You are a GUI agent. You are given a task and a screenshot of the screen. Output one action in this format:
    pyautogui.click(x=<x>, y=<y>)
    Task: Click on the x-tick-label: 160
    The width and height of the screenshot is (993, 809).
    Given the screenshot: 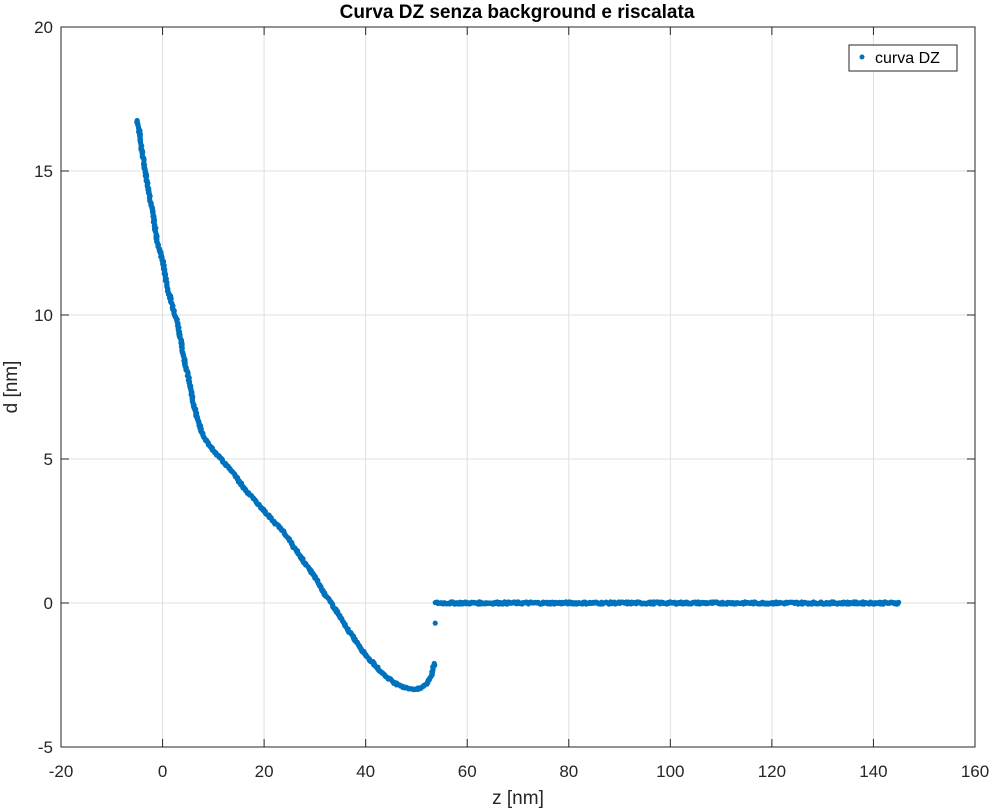 What is the action you would take?
    pyautogui.click(x=975, y=771)
    